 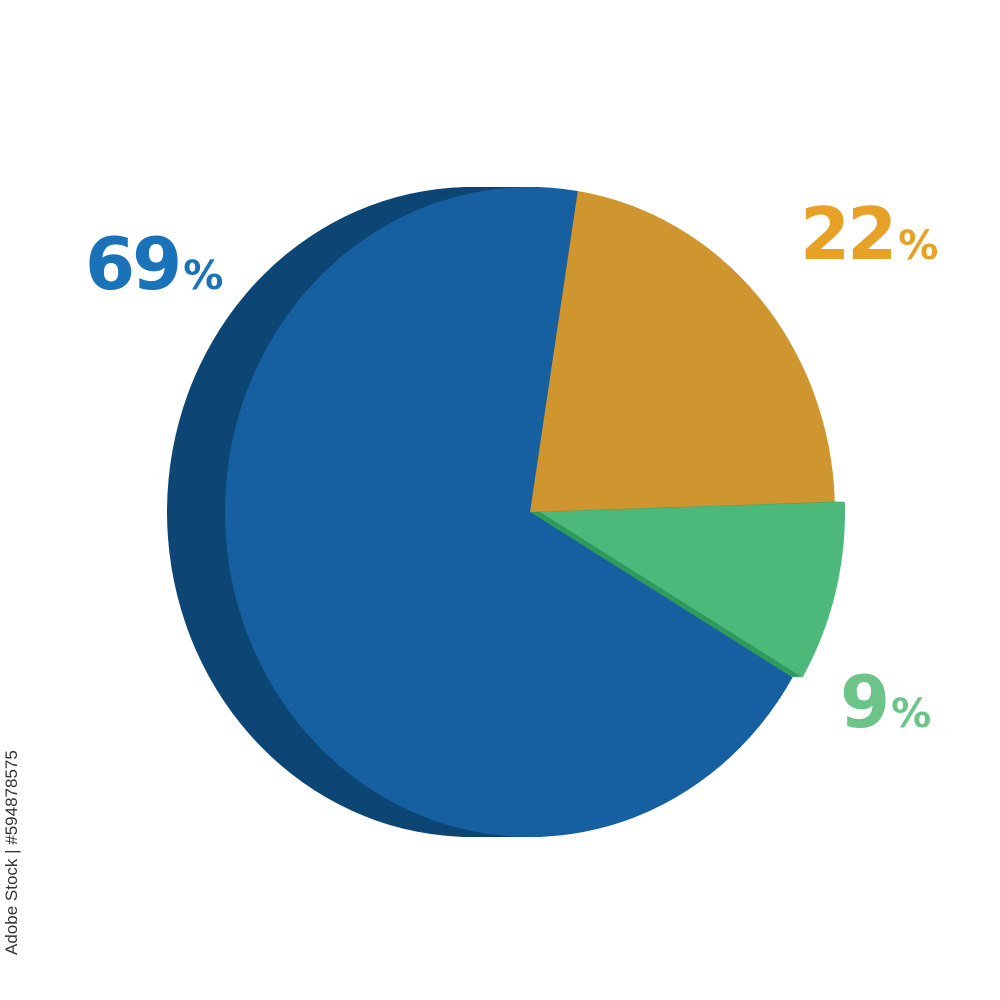 I want to click on watermark-id: Adobe Stock | #594878575, so click(x=11, y=852).